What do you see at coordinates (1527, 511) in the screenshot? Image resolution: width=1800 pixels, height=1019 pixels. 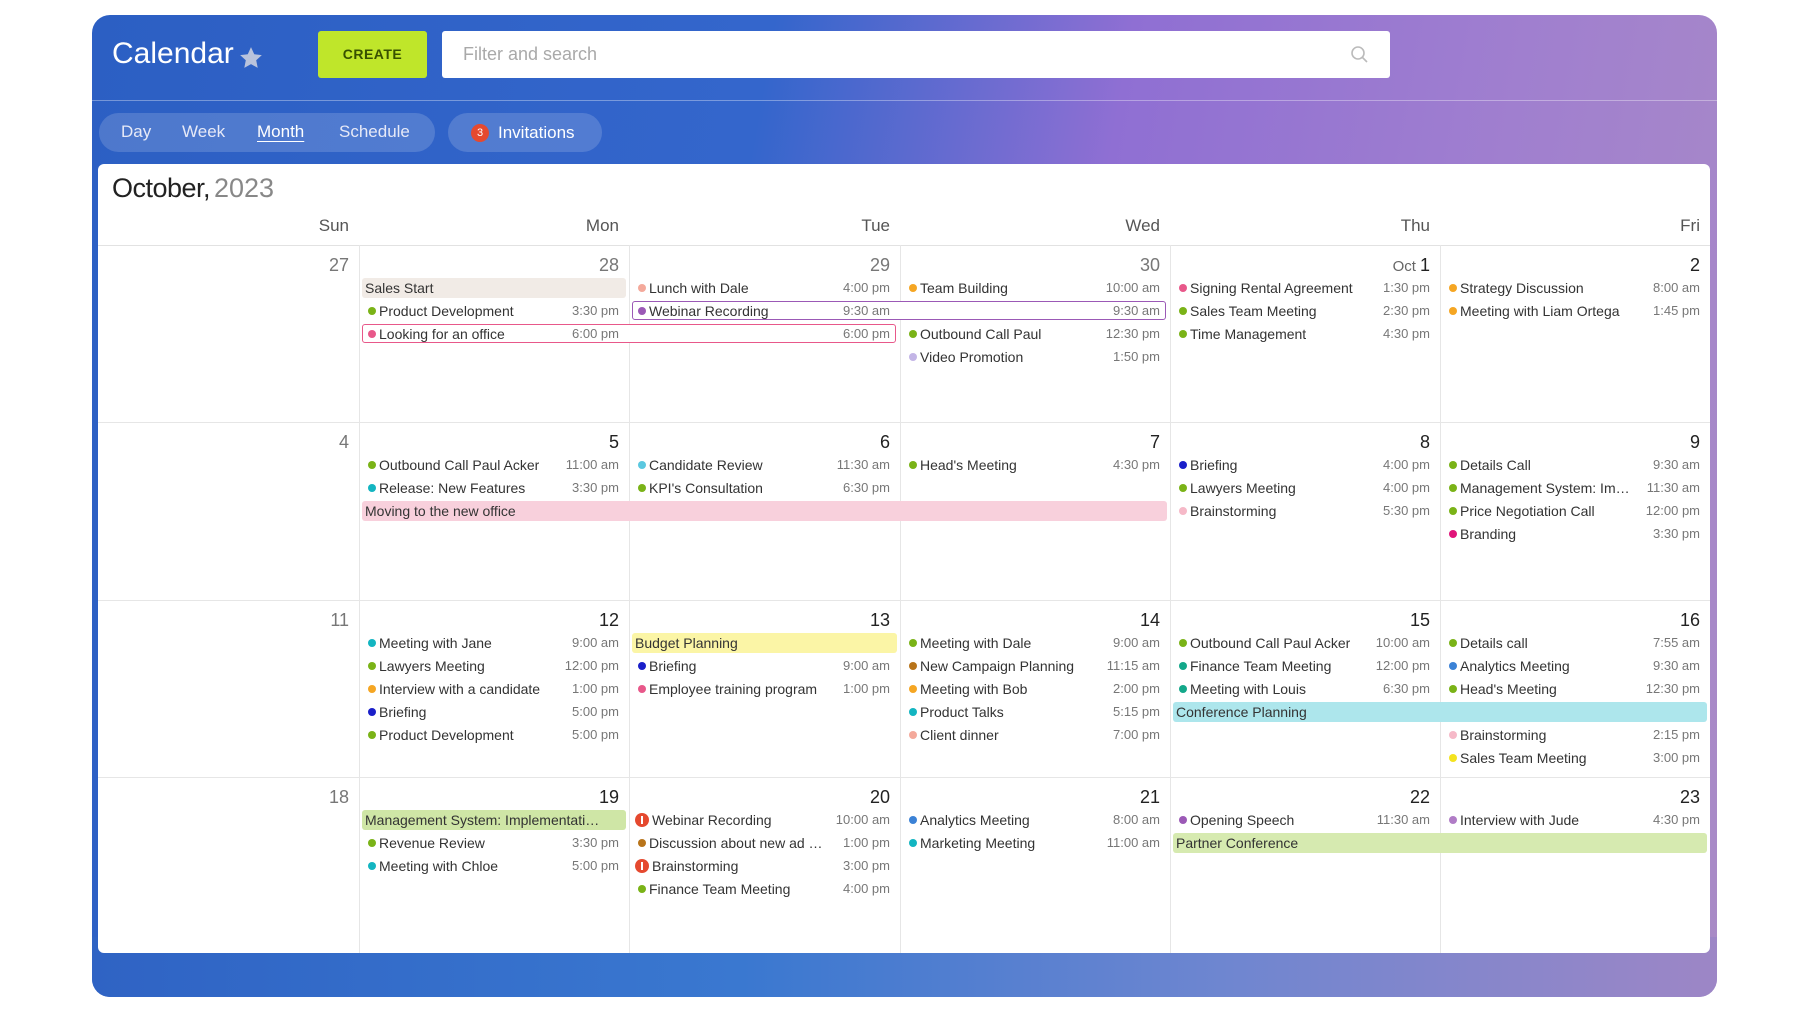 I see `event-title: Price Negotiation Call` at bounding box center [1527, 511].